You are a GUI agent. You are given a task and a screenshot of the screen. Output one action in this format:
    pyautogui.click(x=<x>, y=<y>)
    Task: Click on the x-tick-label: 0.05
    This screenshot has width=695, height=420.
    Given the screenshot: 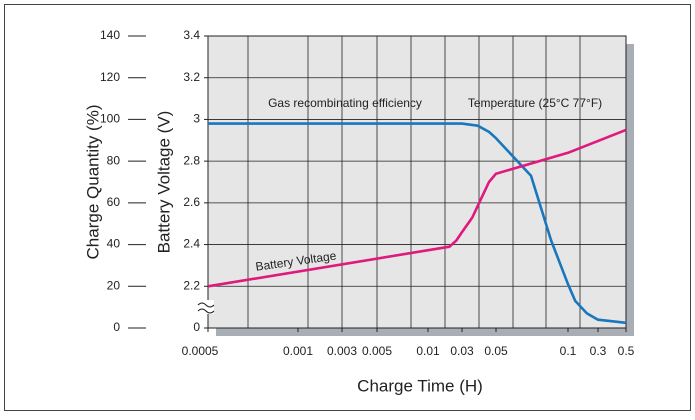 What is the action you would take?
    pyautogui.click(x=496, y=351)
    